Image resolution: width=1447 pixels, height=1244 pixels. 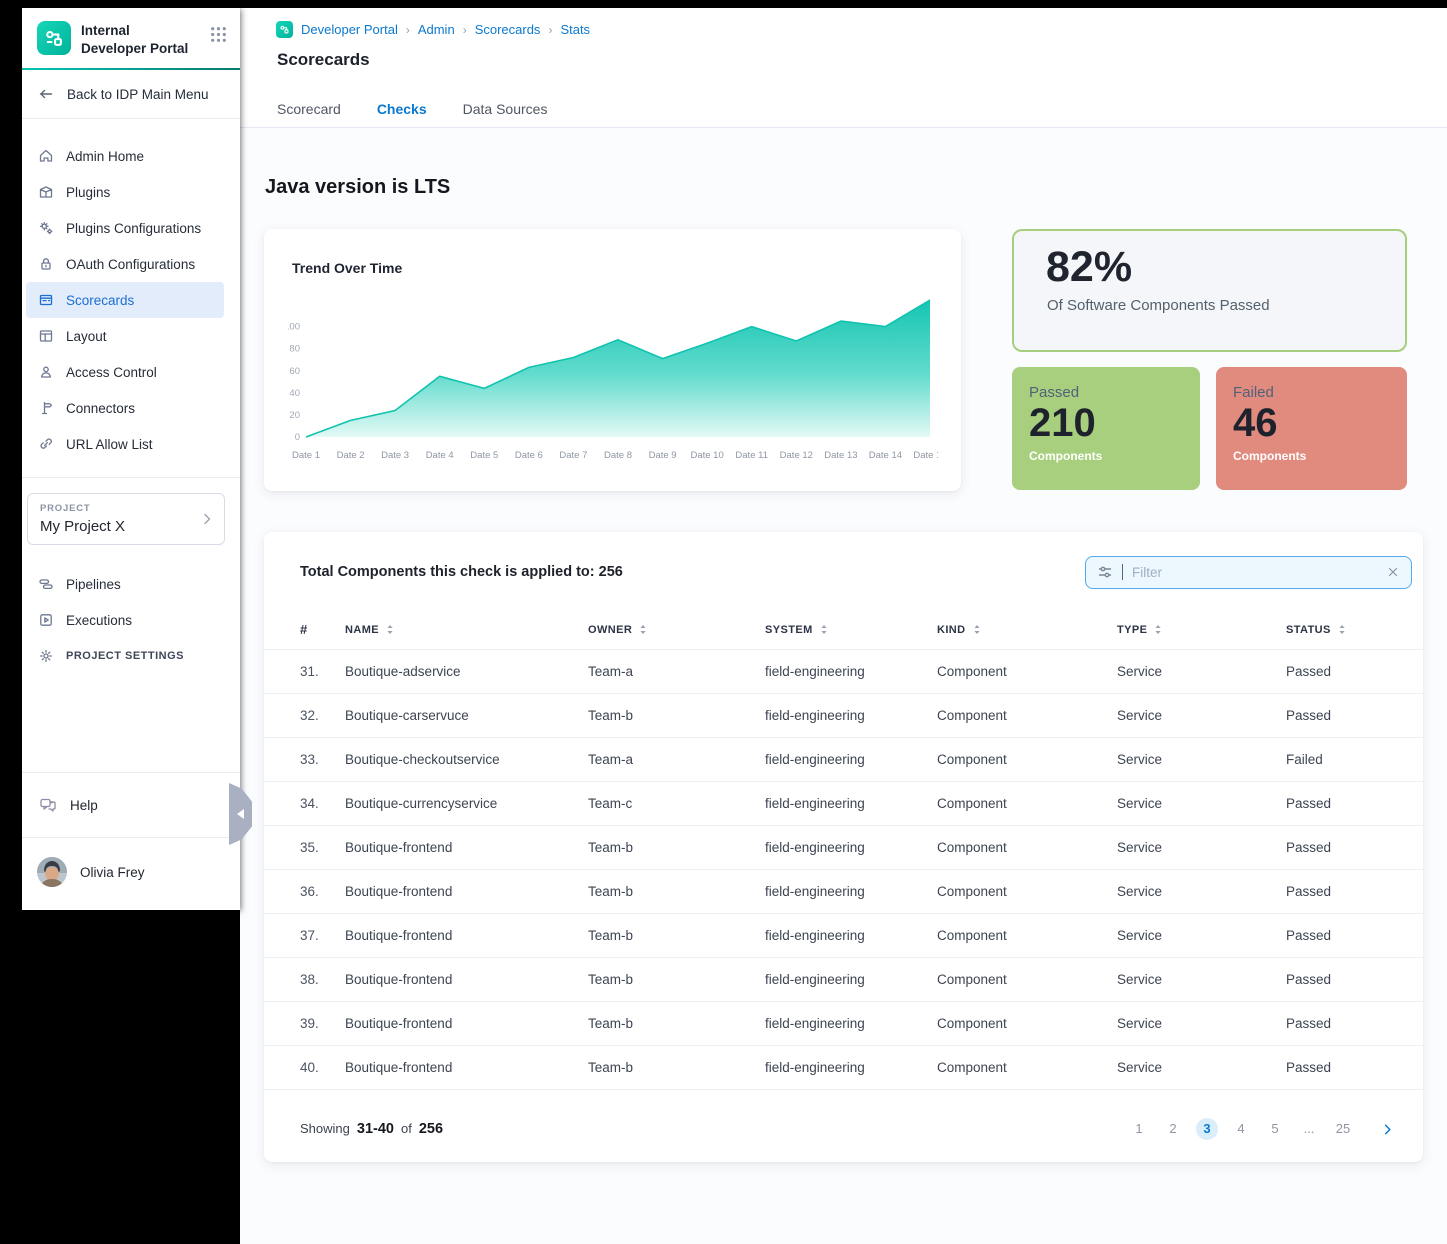 I want to click on of-label: of, so click(x=406, y=1128).